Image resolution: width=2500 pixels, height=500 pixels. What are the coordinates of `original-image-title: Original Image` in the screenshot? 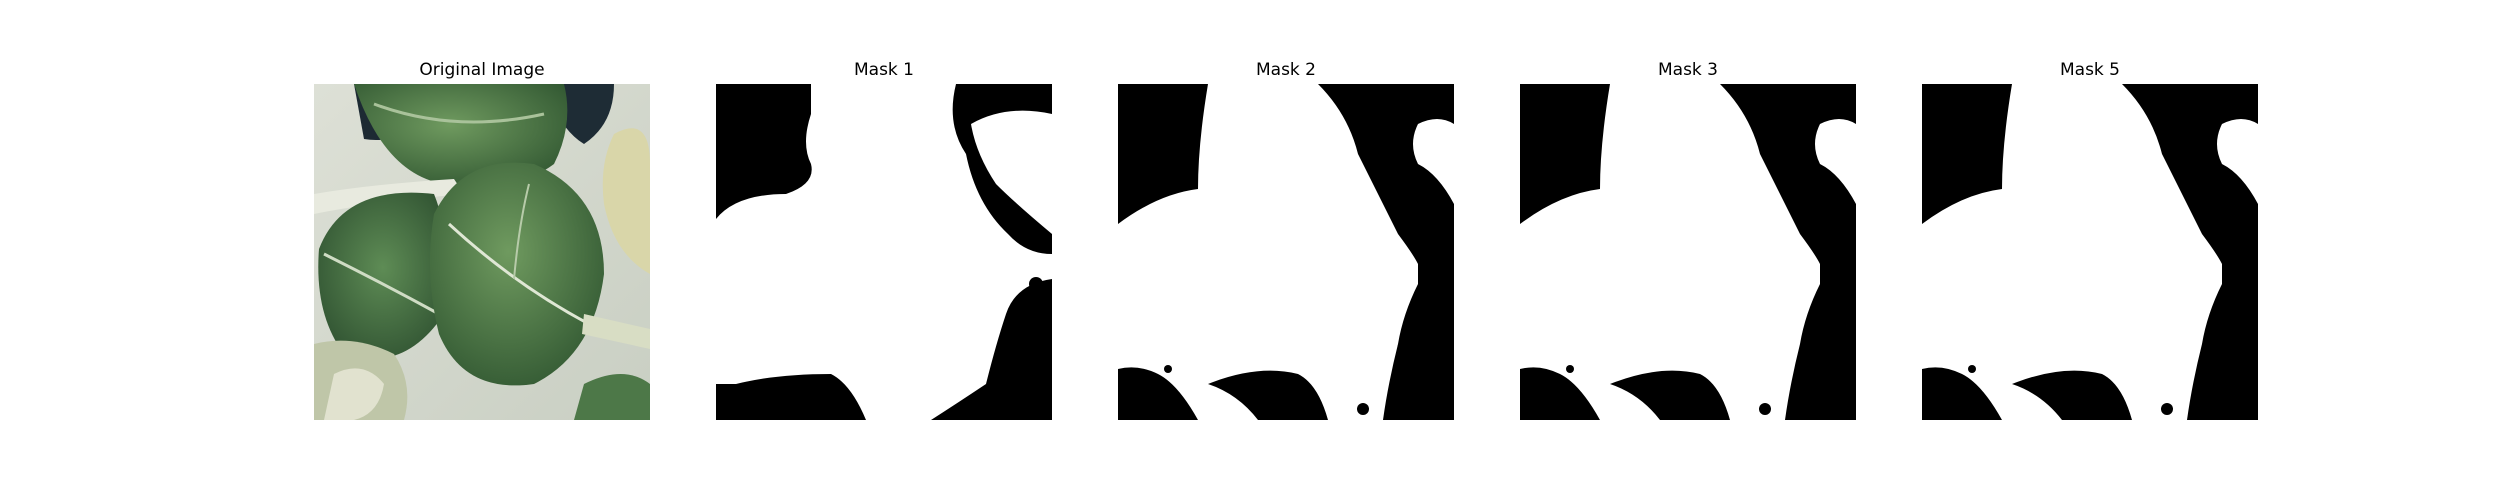 It's located at (482, 70).